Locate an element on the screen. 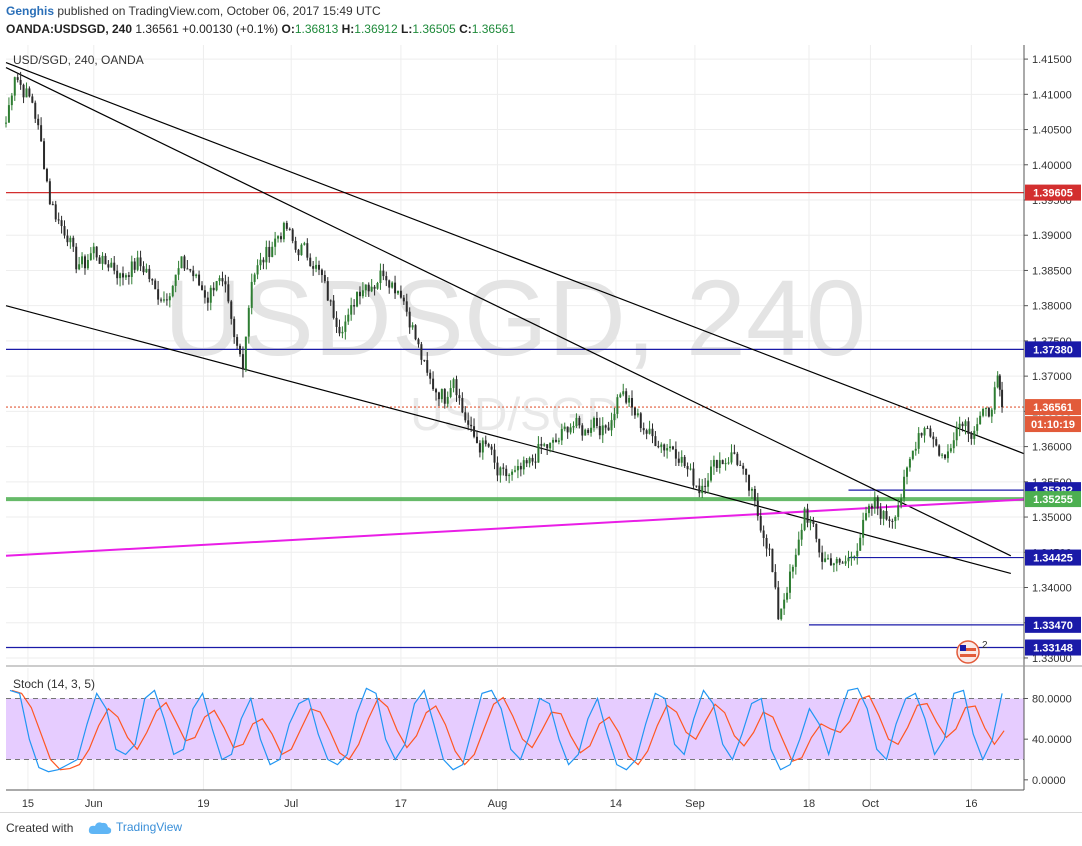  events-badge: 2 is located at coordinates (972, 652).